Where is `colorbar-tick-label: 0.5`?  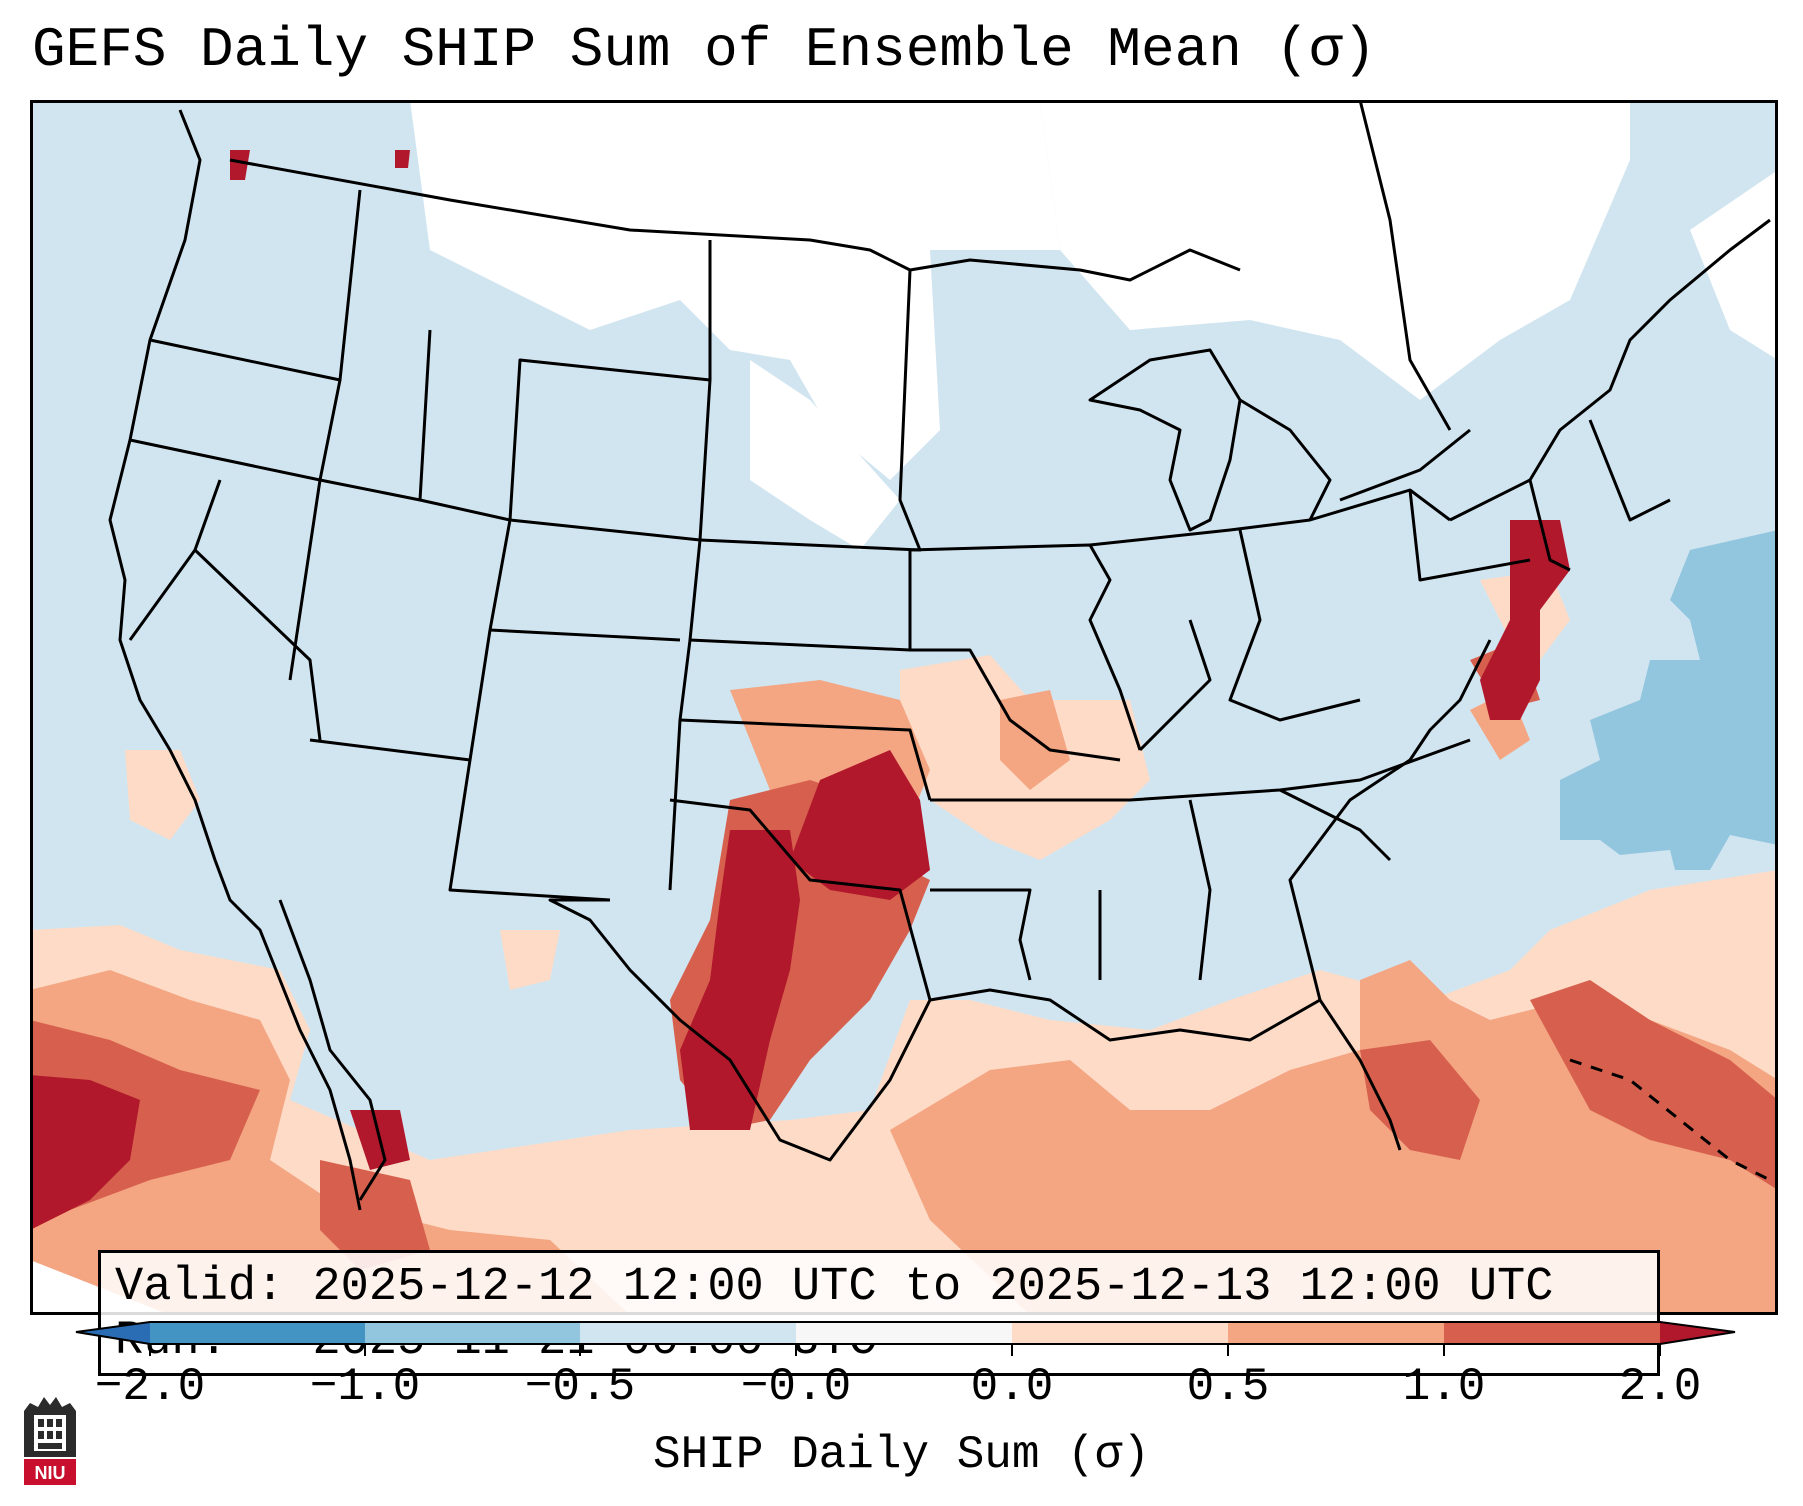
colorbar-tick-label: 0.5 is located at coordinates (1228, 1387).